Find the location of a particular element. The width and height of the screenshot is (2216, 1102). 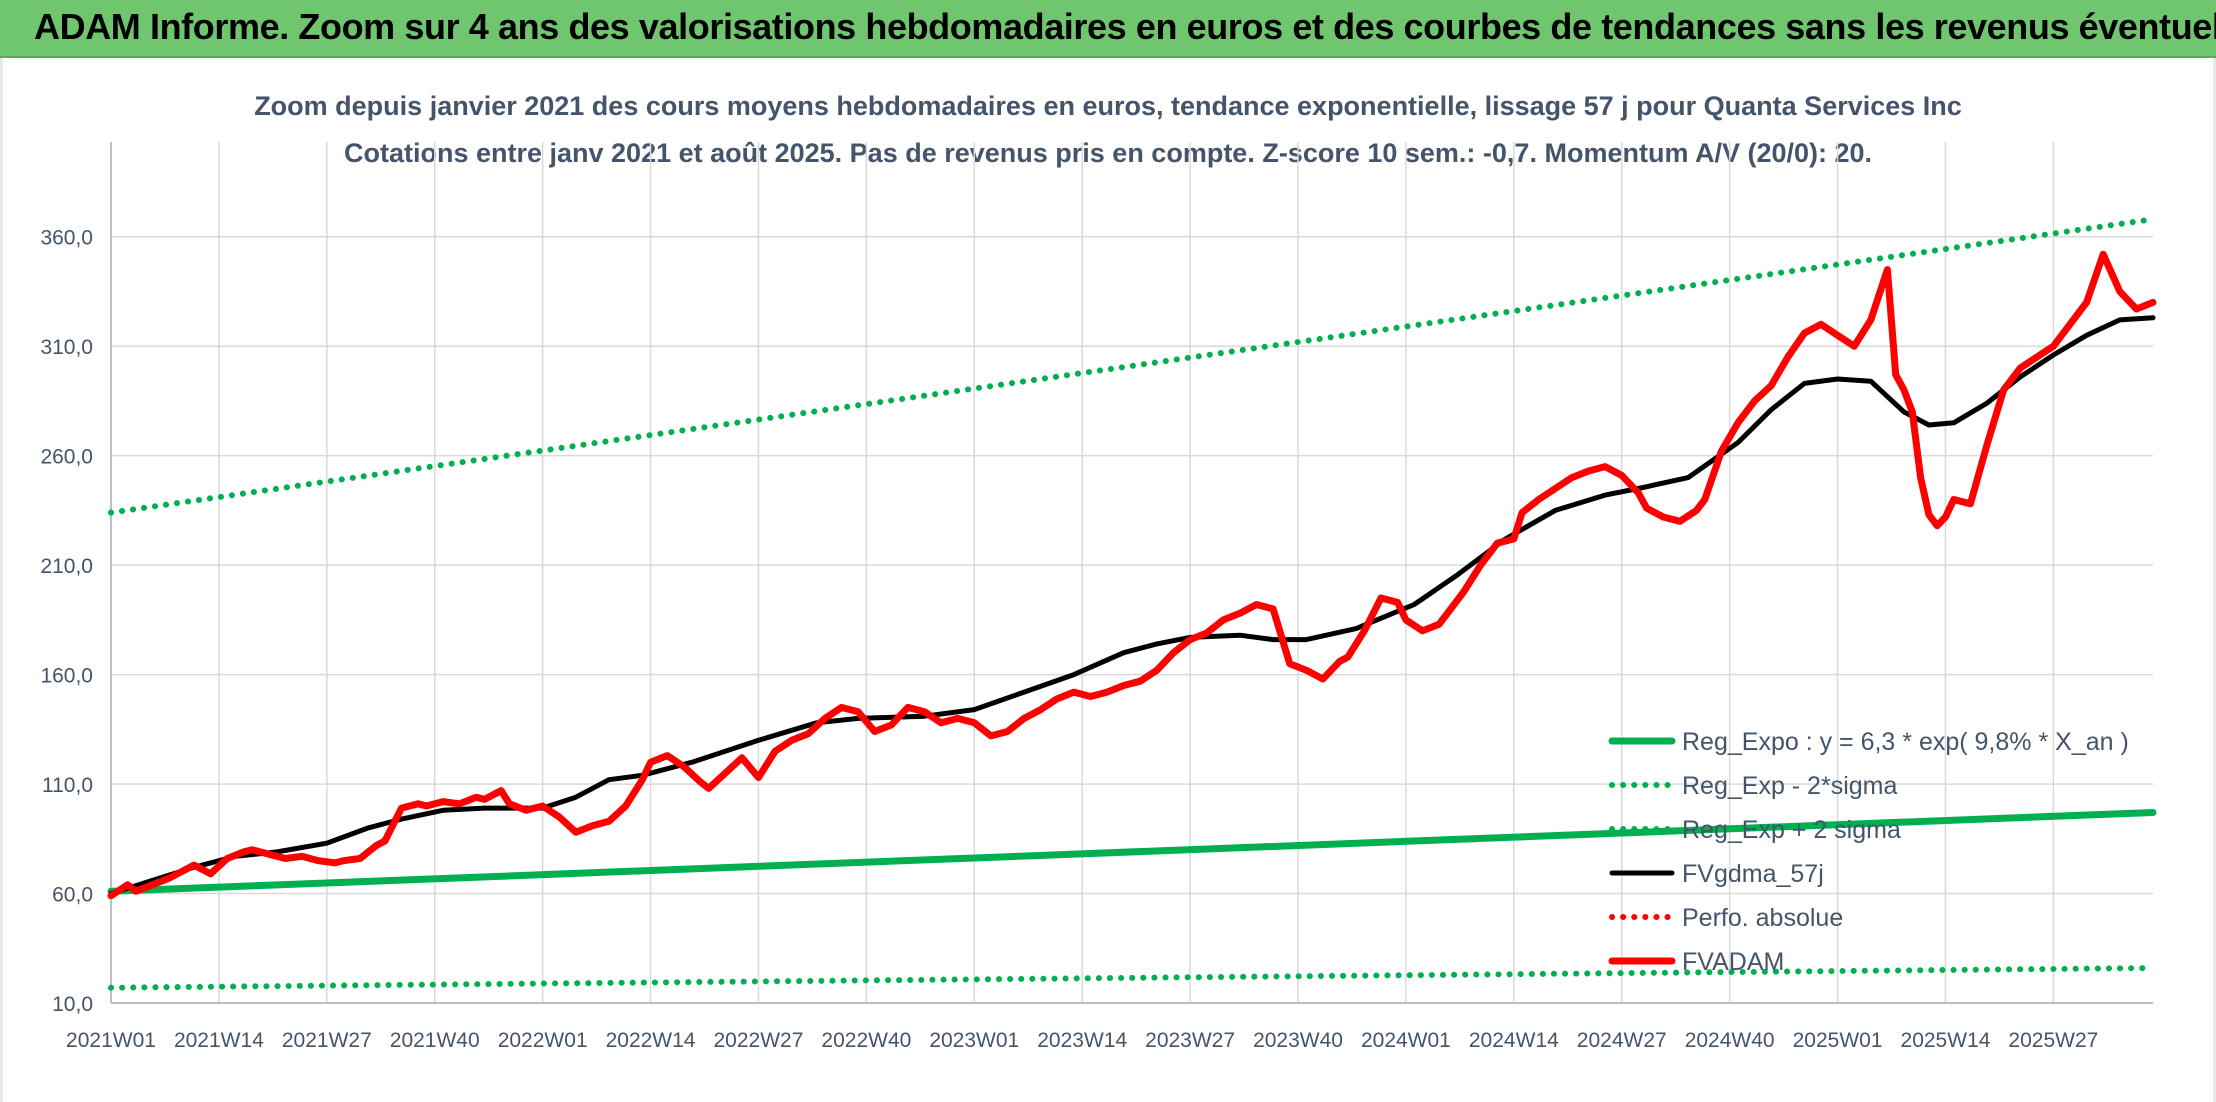

x-tick-label: 2023W14 is located at coordinates (1082, 1040).